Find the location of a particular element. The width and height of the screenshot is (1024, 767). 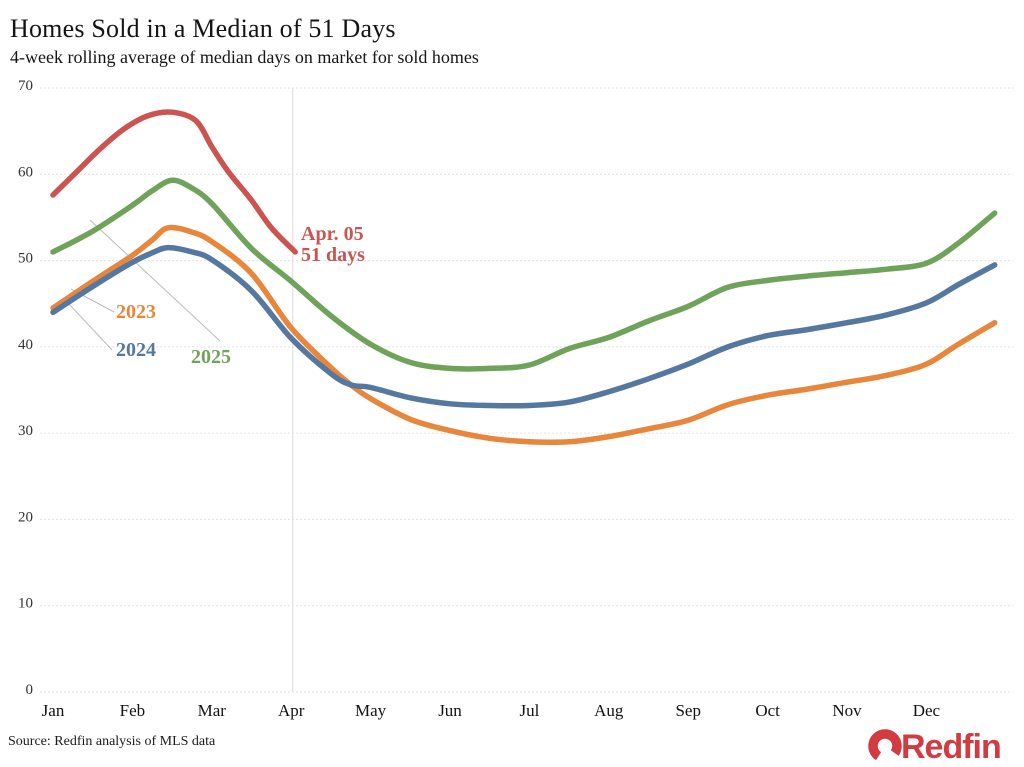

y-tick-label: 40 is located at coordinates (25, 345).